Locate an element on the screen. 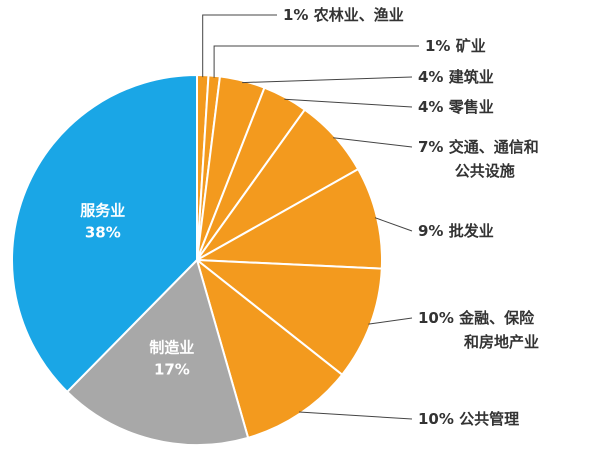 This screenshot has height=473, width=595. slice-label-4: 4% 零售业 is located at coordinates (456, 107).